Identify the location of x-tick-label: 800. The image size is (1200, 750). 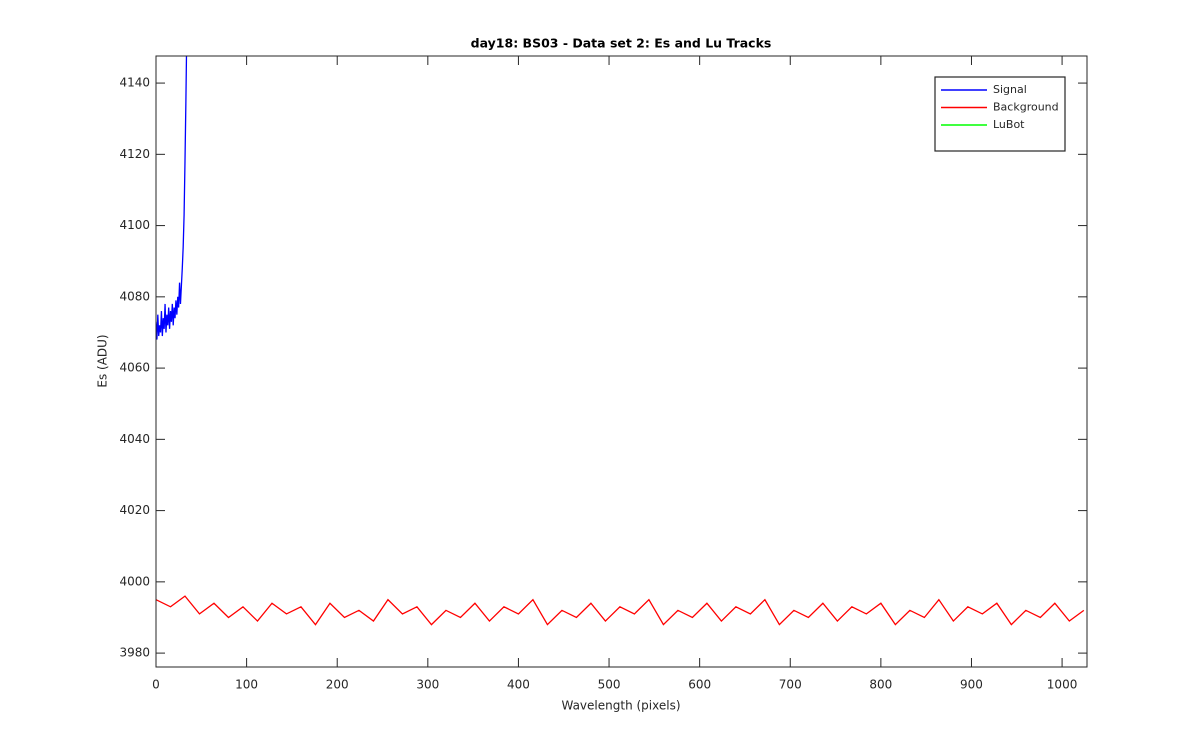
(880, 685).